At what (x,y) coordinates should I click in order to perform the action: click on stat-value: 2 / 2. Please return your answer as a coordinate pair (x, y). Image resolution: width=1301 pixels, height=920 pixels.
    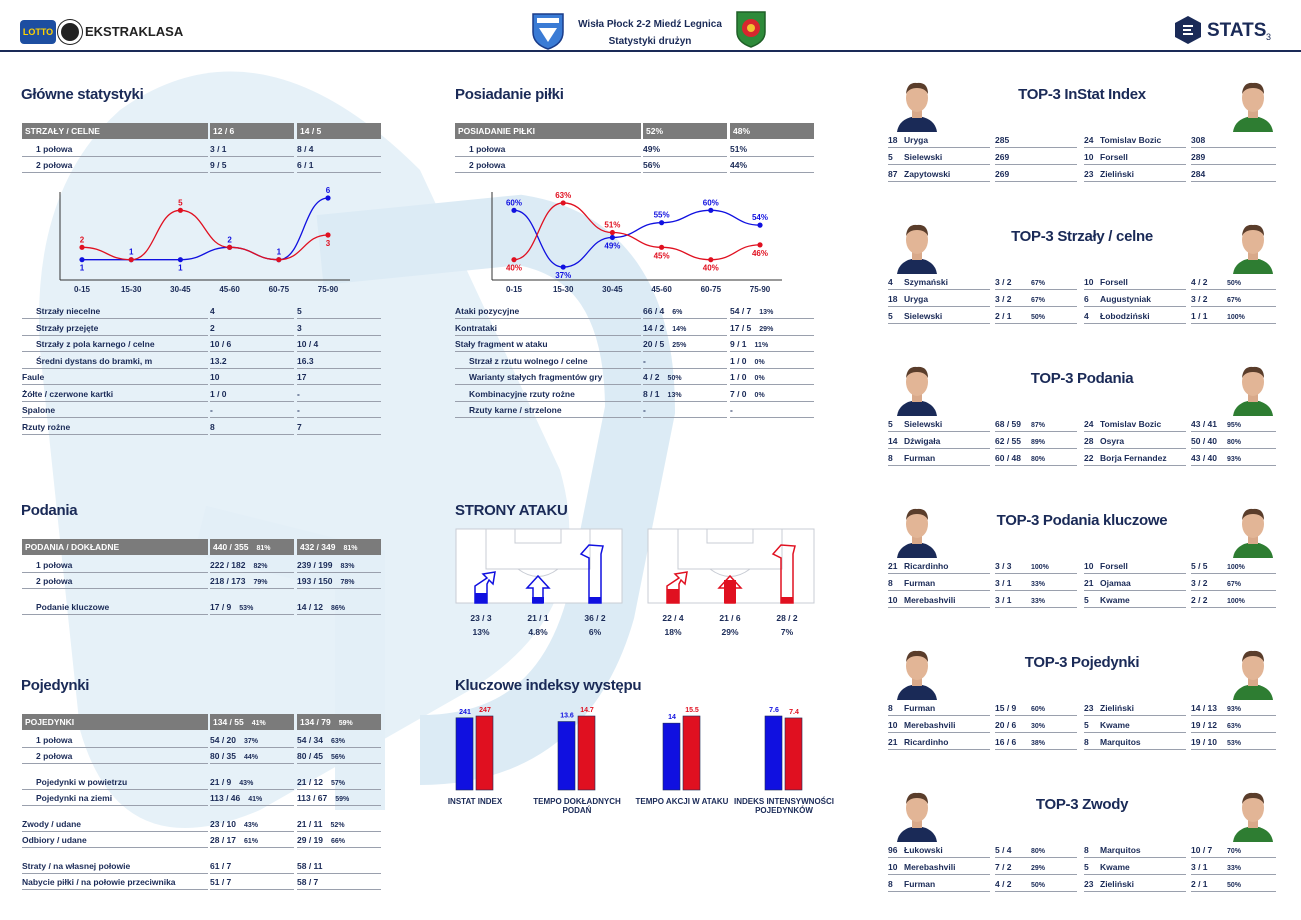
    Looking at the image, I should click on (1199, 599).